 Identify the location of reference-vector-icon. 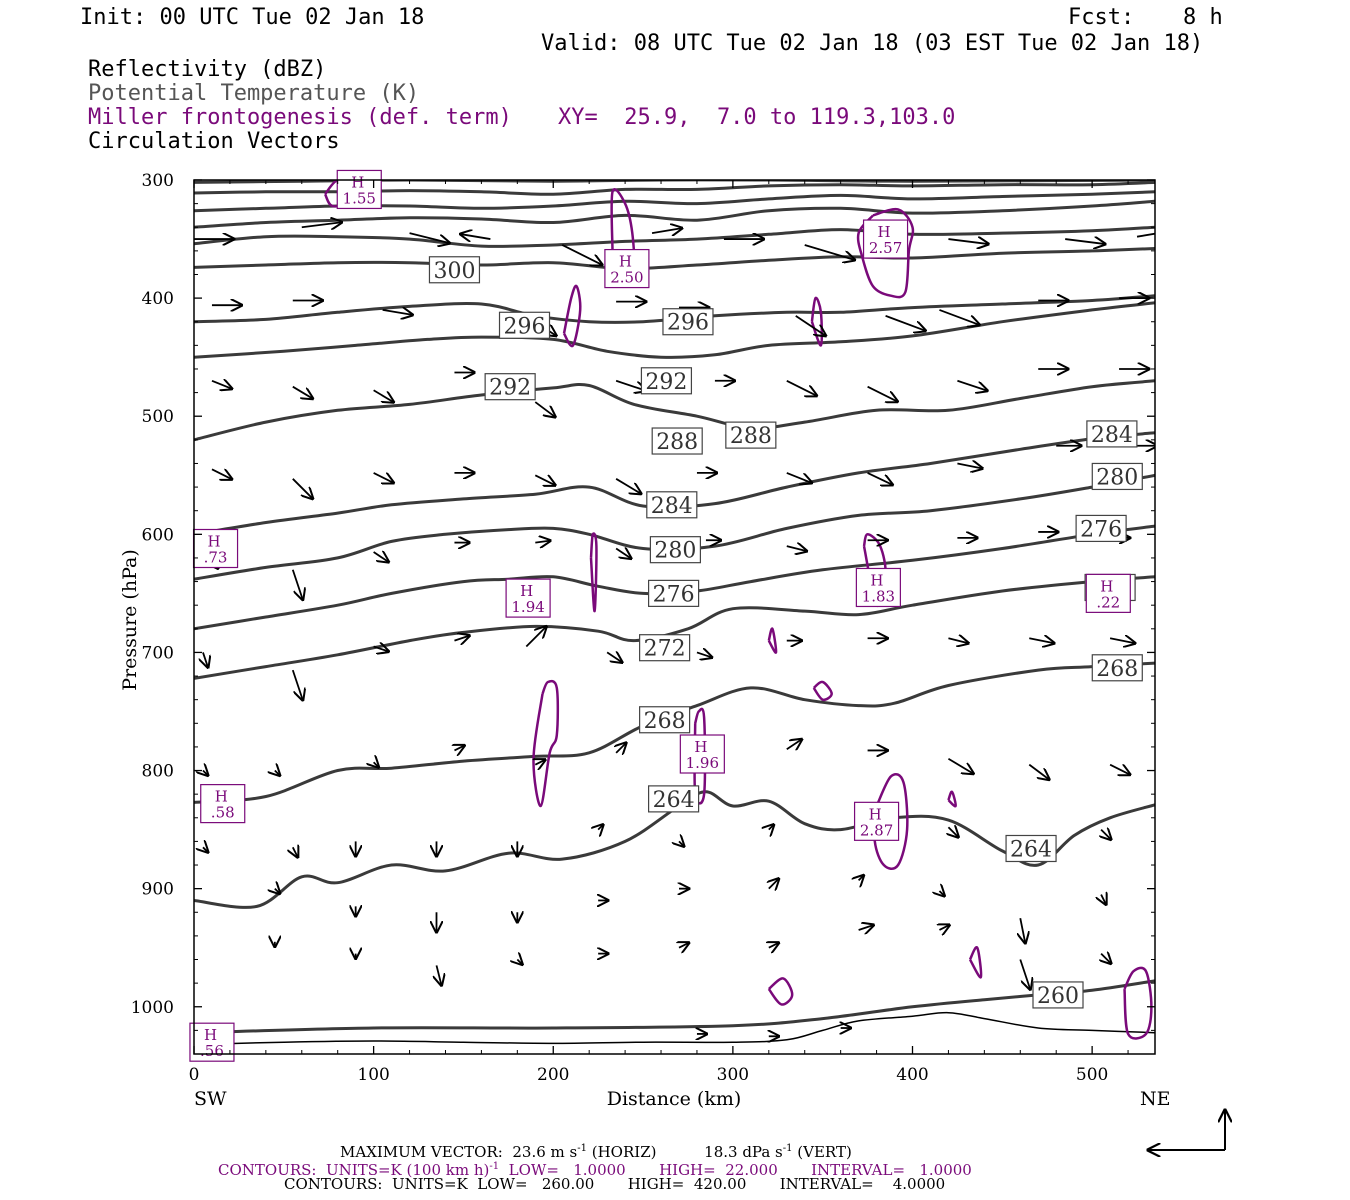
(1186, 1130).